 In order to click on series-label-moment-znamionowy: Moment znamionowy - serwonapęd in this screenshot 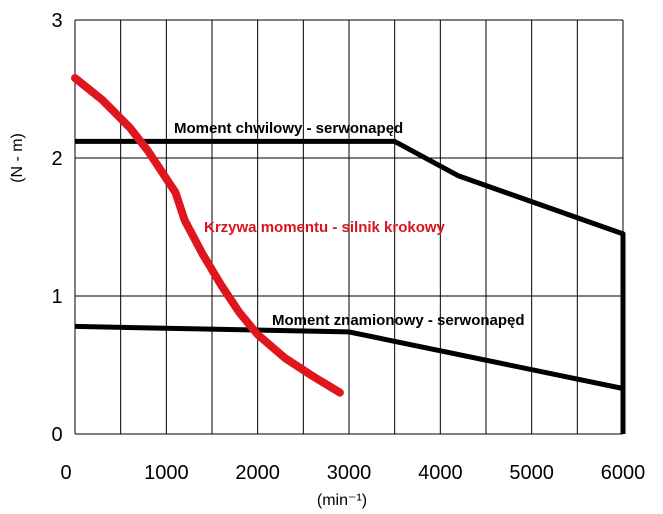, I will do `click(398, 320)`.